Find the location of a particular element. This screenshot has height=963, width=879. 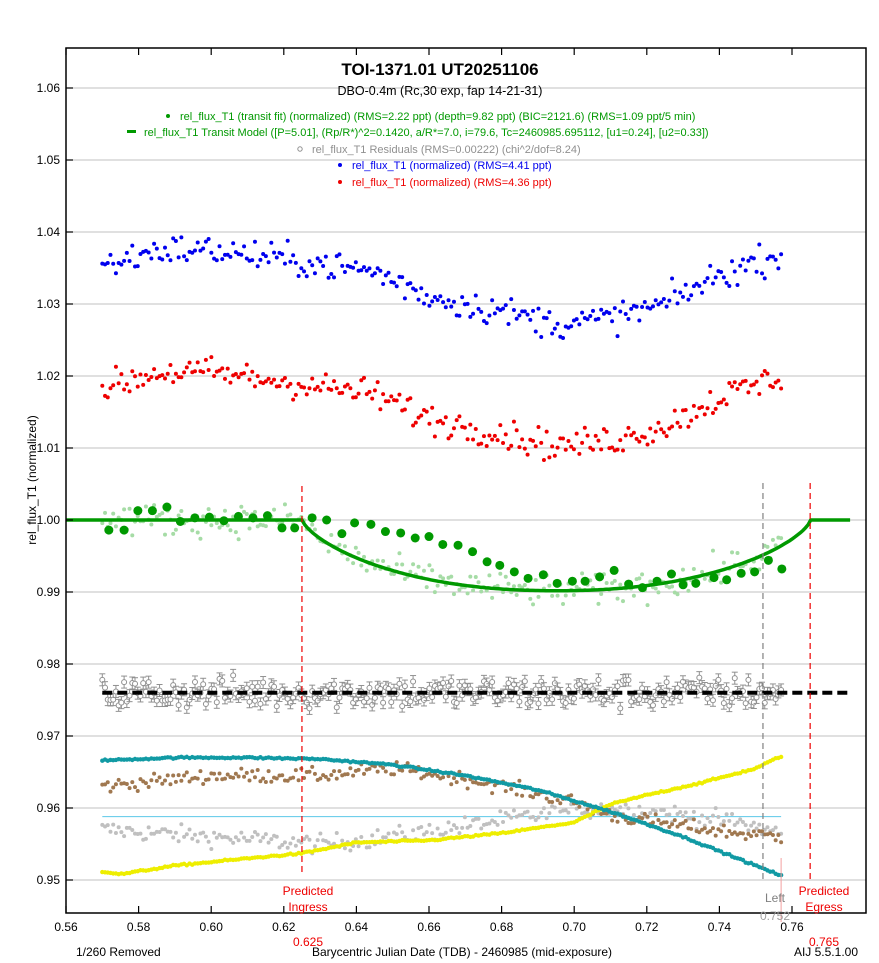

x-tick-label: 0.56 is located at coordinates (66, 927).